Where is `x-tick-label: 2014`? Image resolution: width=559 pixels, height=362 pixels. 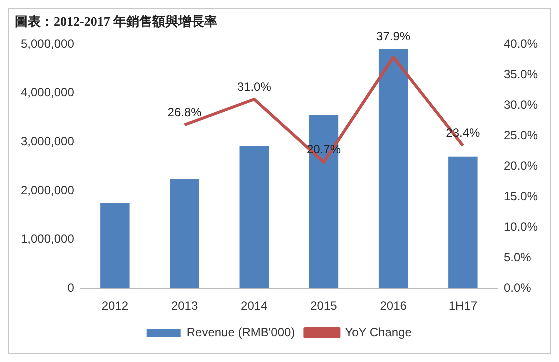 x-tick-label: 2014 is located at coordinates (254, 306).